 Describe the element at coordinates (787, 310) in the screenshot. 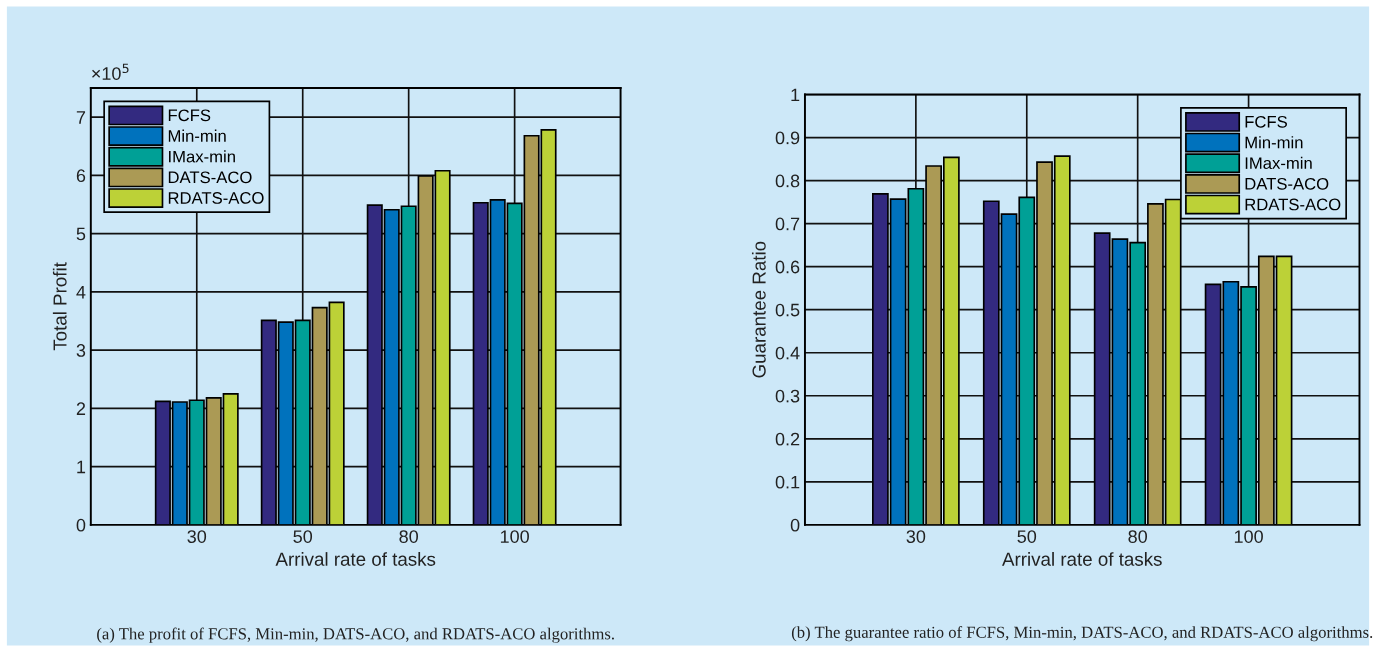

I see `y-tick-label: 0.5` at that location.